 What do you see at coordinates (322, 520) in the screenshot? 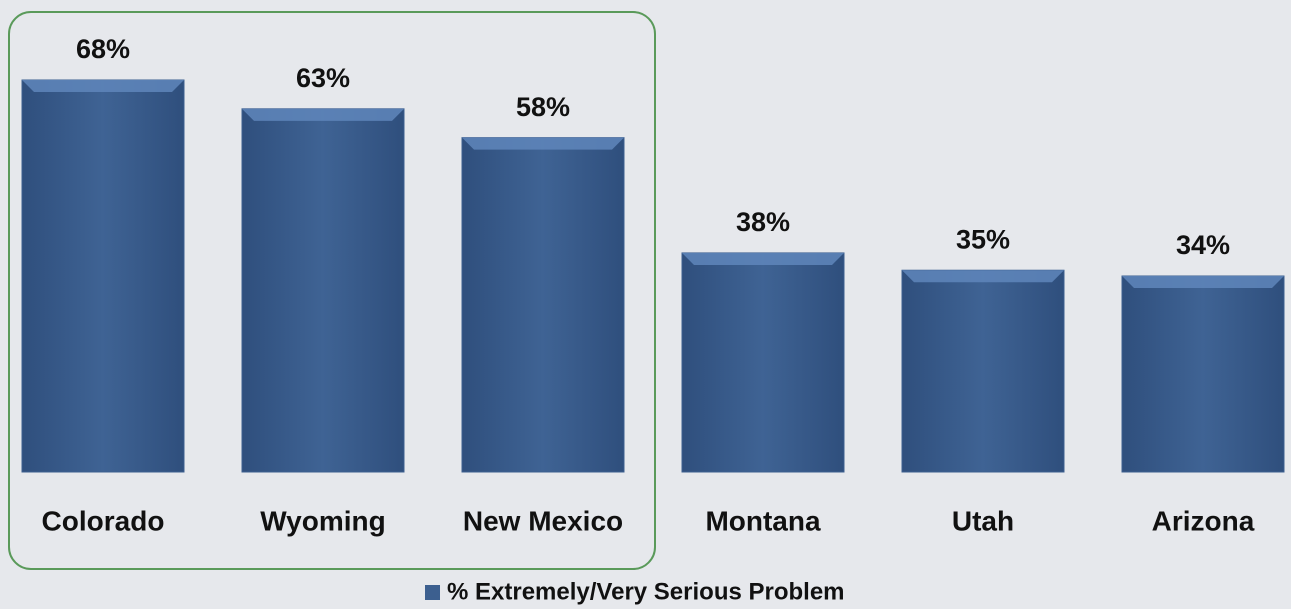
I see `x-tick-label: Wyoming` at bounding box center [322, 520].